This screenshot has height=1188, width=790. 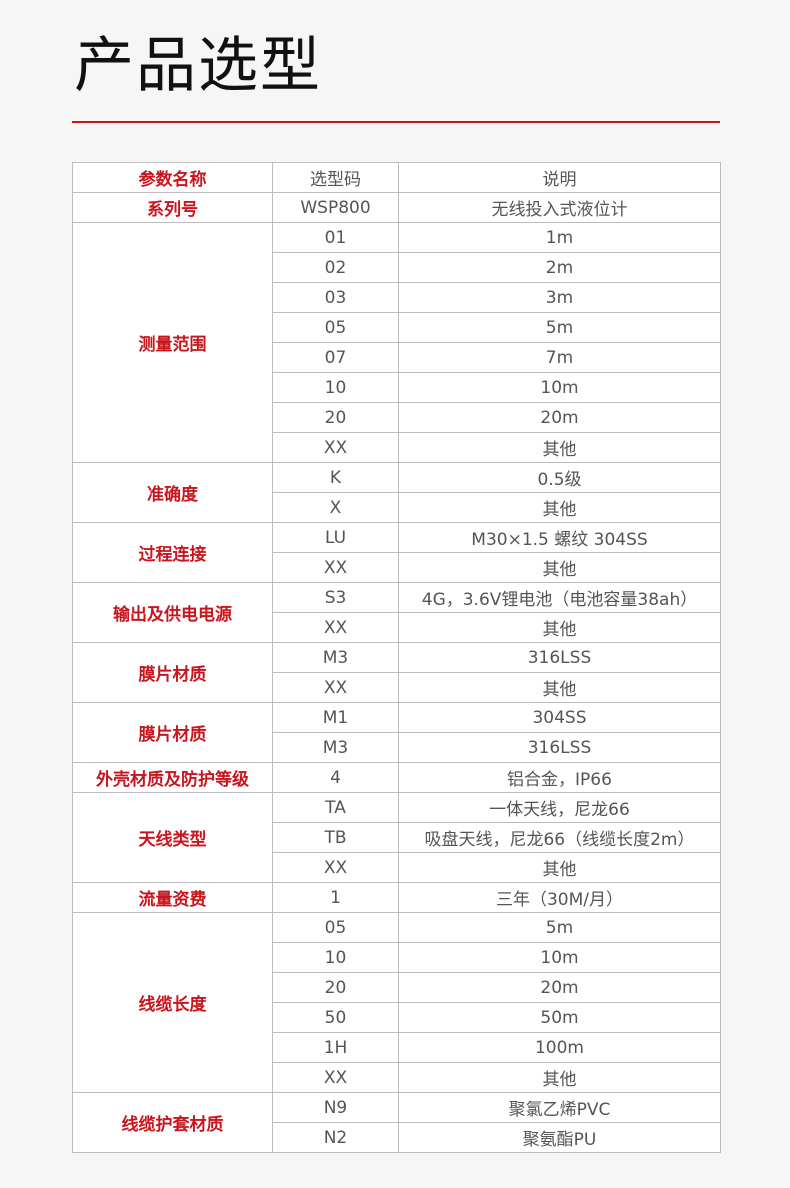 What do you see at coordinates (172, 897) in the screenshot?
I see `param-name-cell: 流量资费` at bounding box center [172, 897].